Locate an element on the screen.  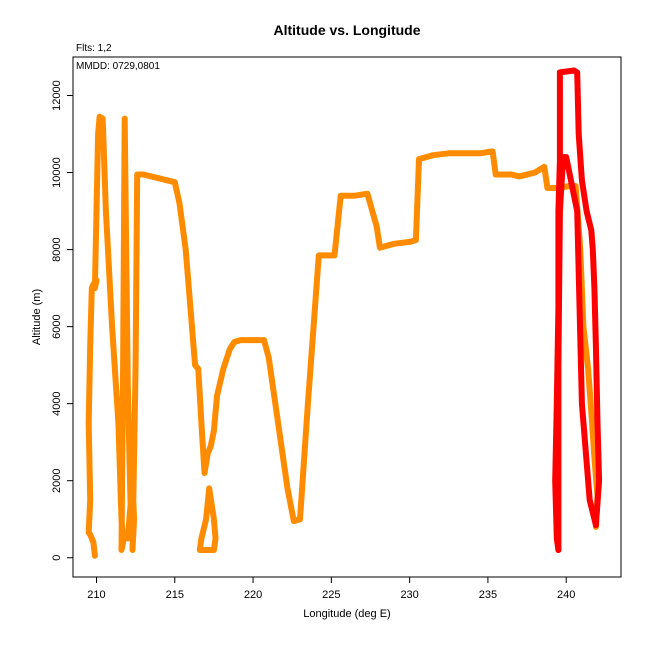
x-axis-label: Longitude (deg E) is located at coordinates (346, 614).